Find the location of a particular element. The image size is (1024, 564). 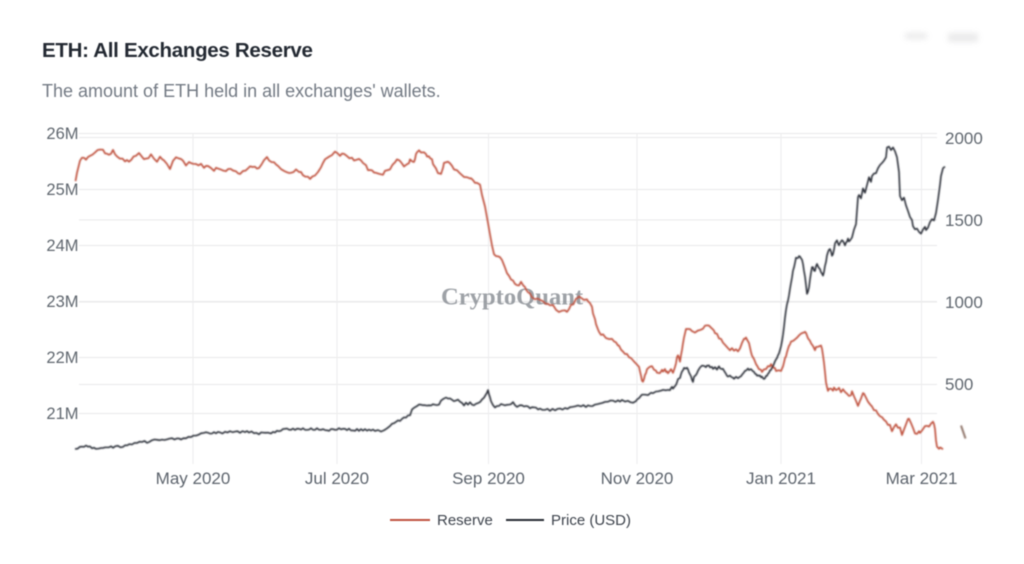

svg-text: 2000 is located at coordinates (964, 138).